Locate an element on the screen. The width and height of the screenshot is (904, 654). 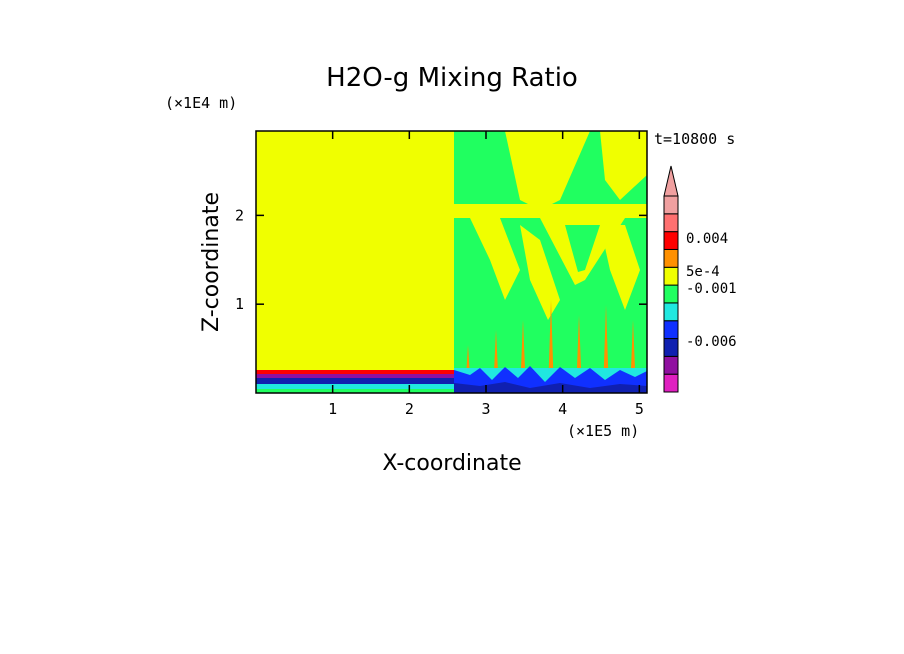
colorbar-label: 0.004 is located at coordinates (707, 239).